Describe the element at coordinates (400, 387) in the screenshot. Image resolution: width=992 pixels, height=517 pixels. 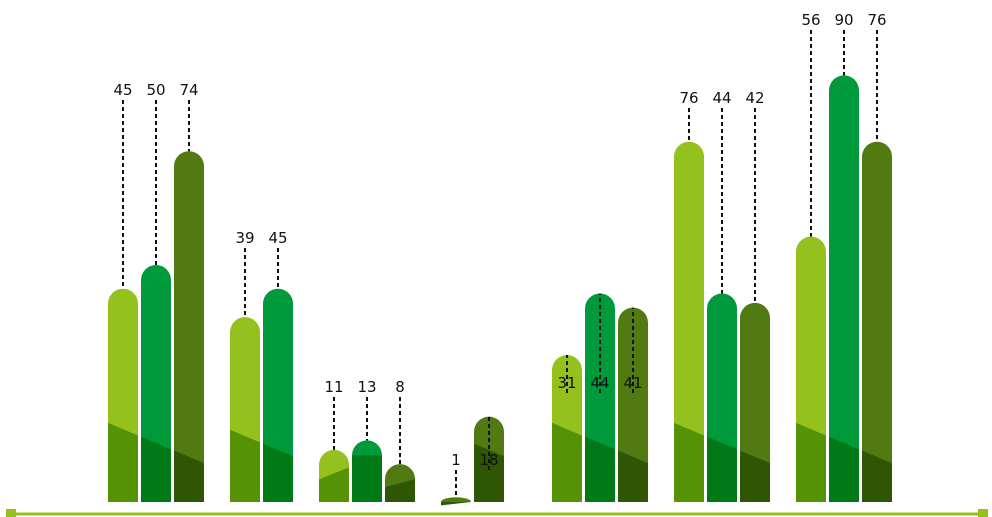
I see `value-label-3-3: 8` at that location.